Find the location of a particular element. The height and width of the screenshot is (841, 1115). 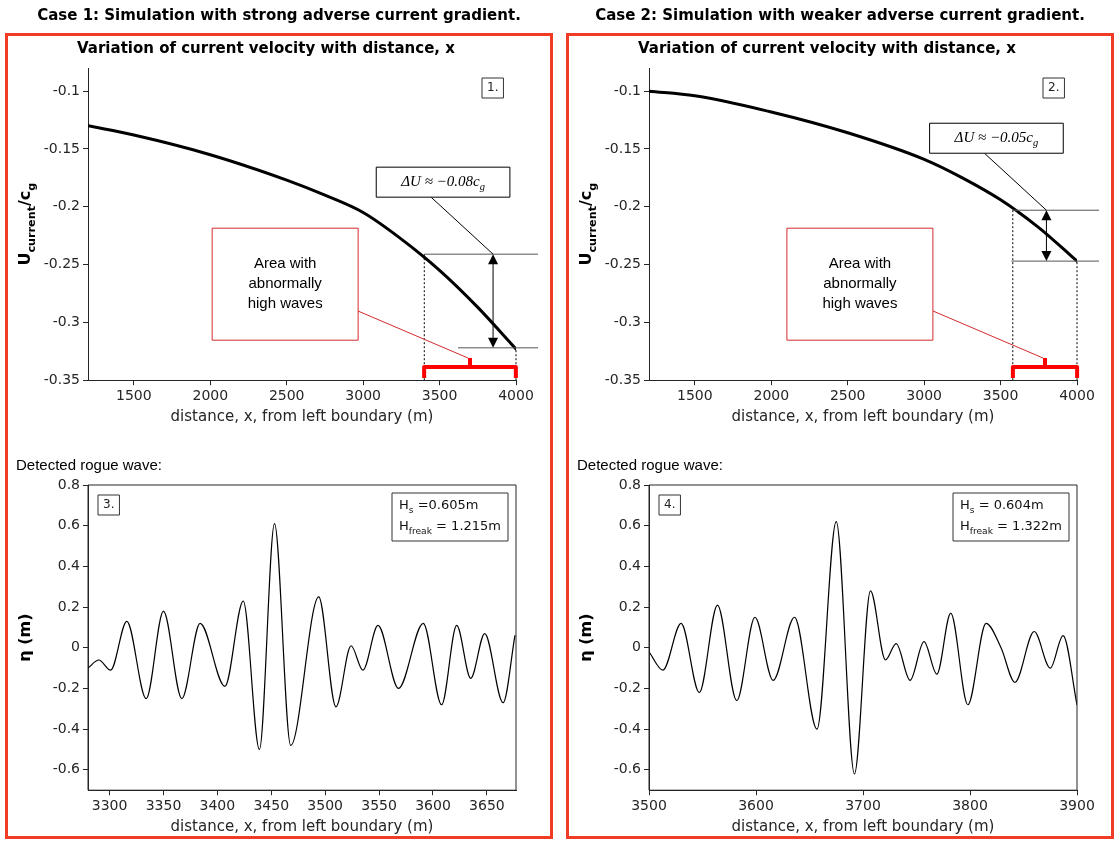

annotation: 4. is located at coordinates (670, 504).